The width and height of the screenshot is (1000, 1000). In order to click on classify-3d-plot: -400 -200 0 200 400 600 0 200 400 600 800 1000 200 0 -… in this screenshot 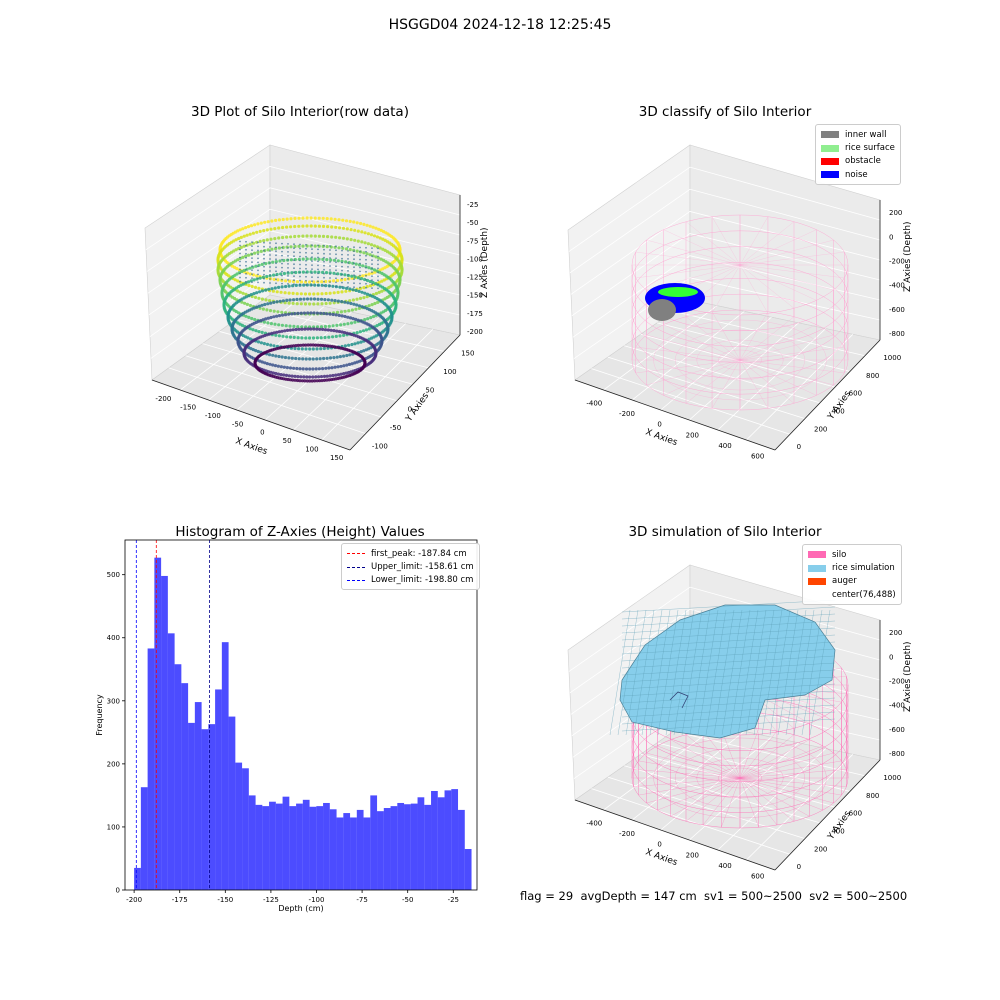, I will do `click(740, 300)`.